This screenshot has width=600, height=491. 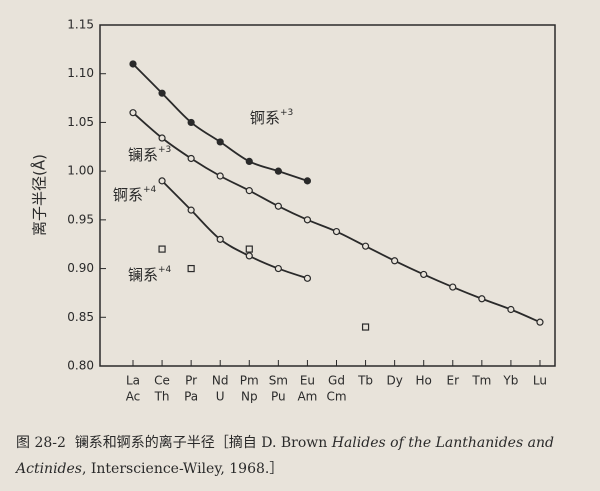 What do you see at coordinates (220, 397) in the screenshot?
I see `x-tick-label: U` at bounding box center [220, 397].